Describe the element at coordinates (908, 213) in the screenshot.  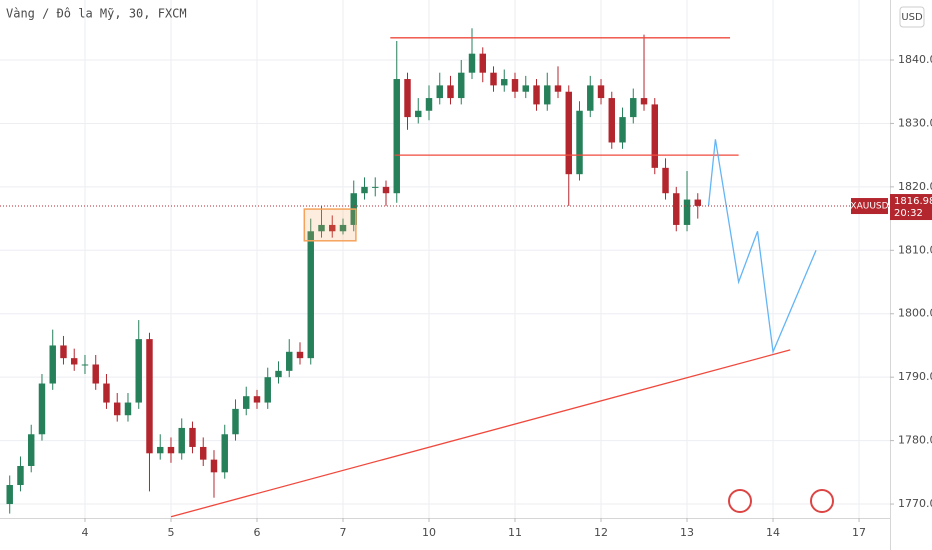
I see `countdown-label: 20:32` at that location.